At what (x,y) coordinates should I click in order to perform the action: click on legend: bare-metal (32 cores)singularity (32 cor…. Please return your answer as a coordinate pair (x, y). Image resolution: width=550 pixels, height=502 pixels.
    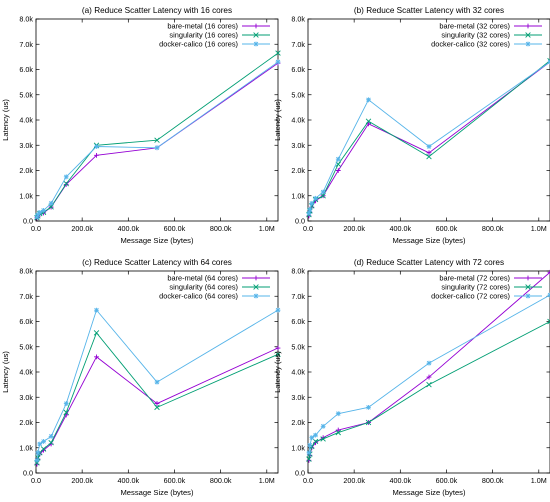
    Looking at the image, I should click on (486, 35).